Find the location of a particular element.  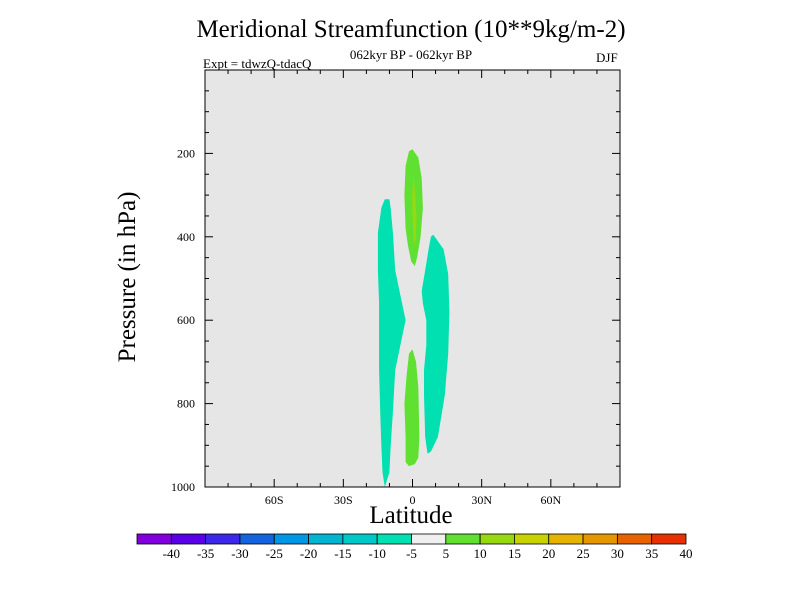

colorbar-label: -35 is located at coordinates (205, 553).